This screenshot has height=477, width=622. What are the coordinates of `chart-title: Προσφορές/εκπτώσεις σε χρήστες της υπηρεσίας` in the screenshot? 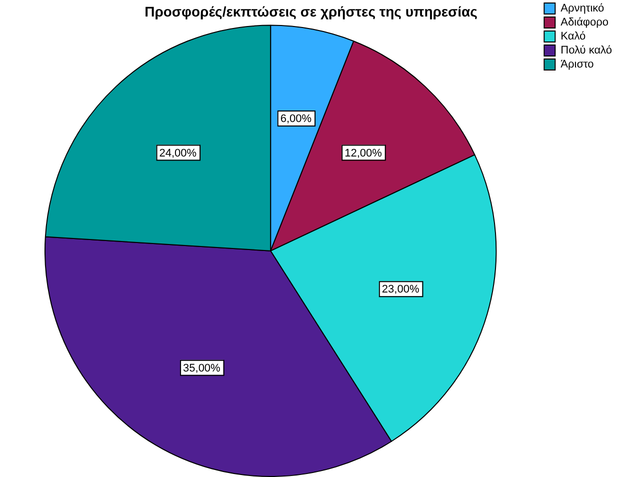 It's located at (311, 11).